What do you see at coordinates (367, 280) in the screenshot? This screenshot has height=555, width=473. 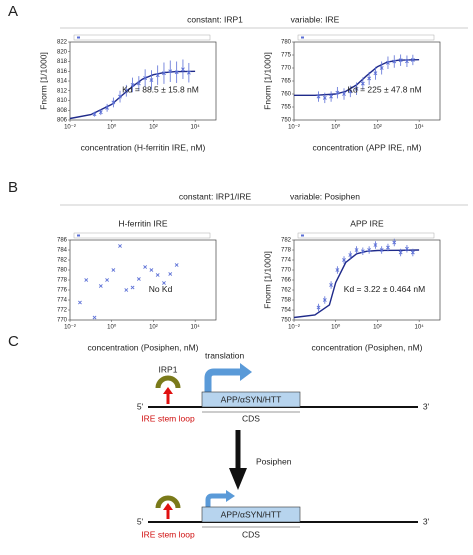 I see `plot-frame` at bounding box center [367, 280].